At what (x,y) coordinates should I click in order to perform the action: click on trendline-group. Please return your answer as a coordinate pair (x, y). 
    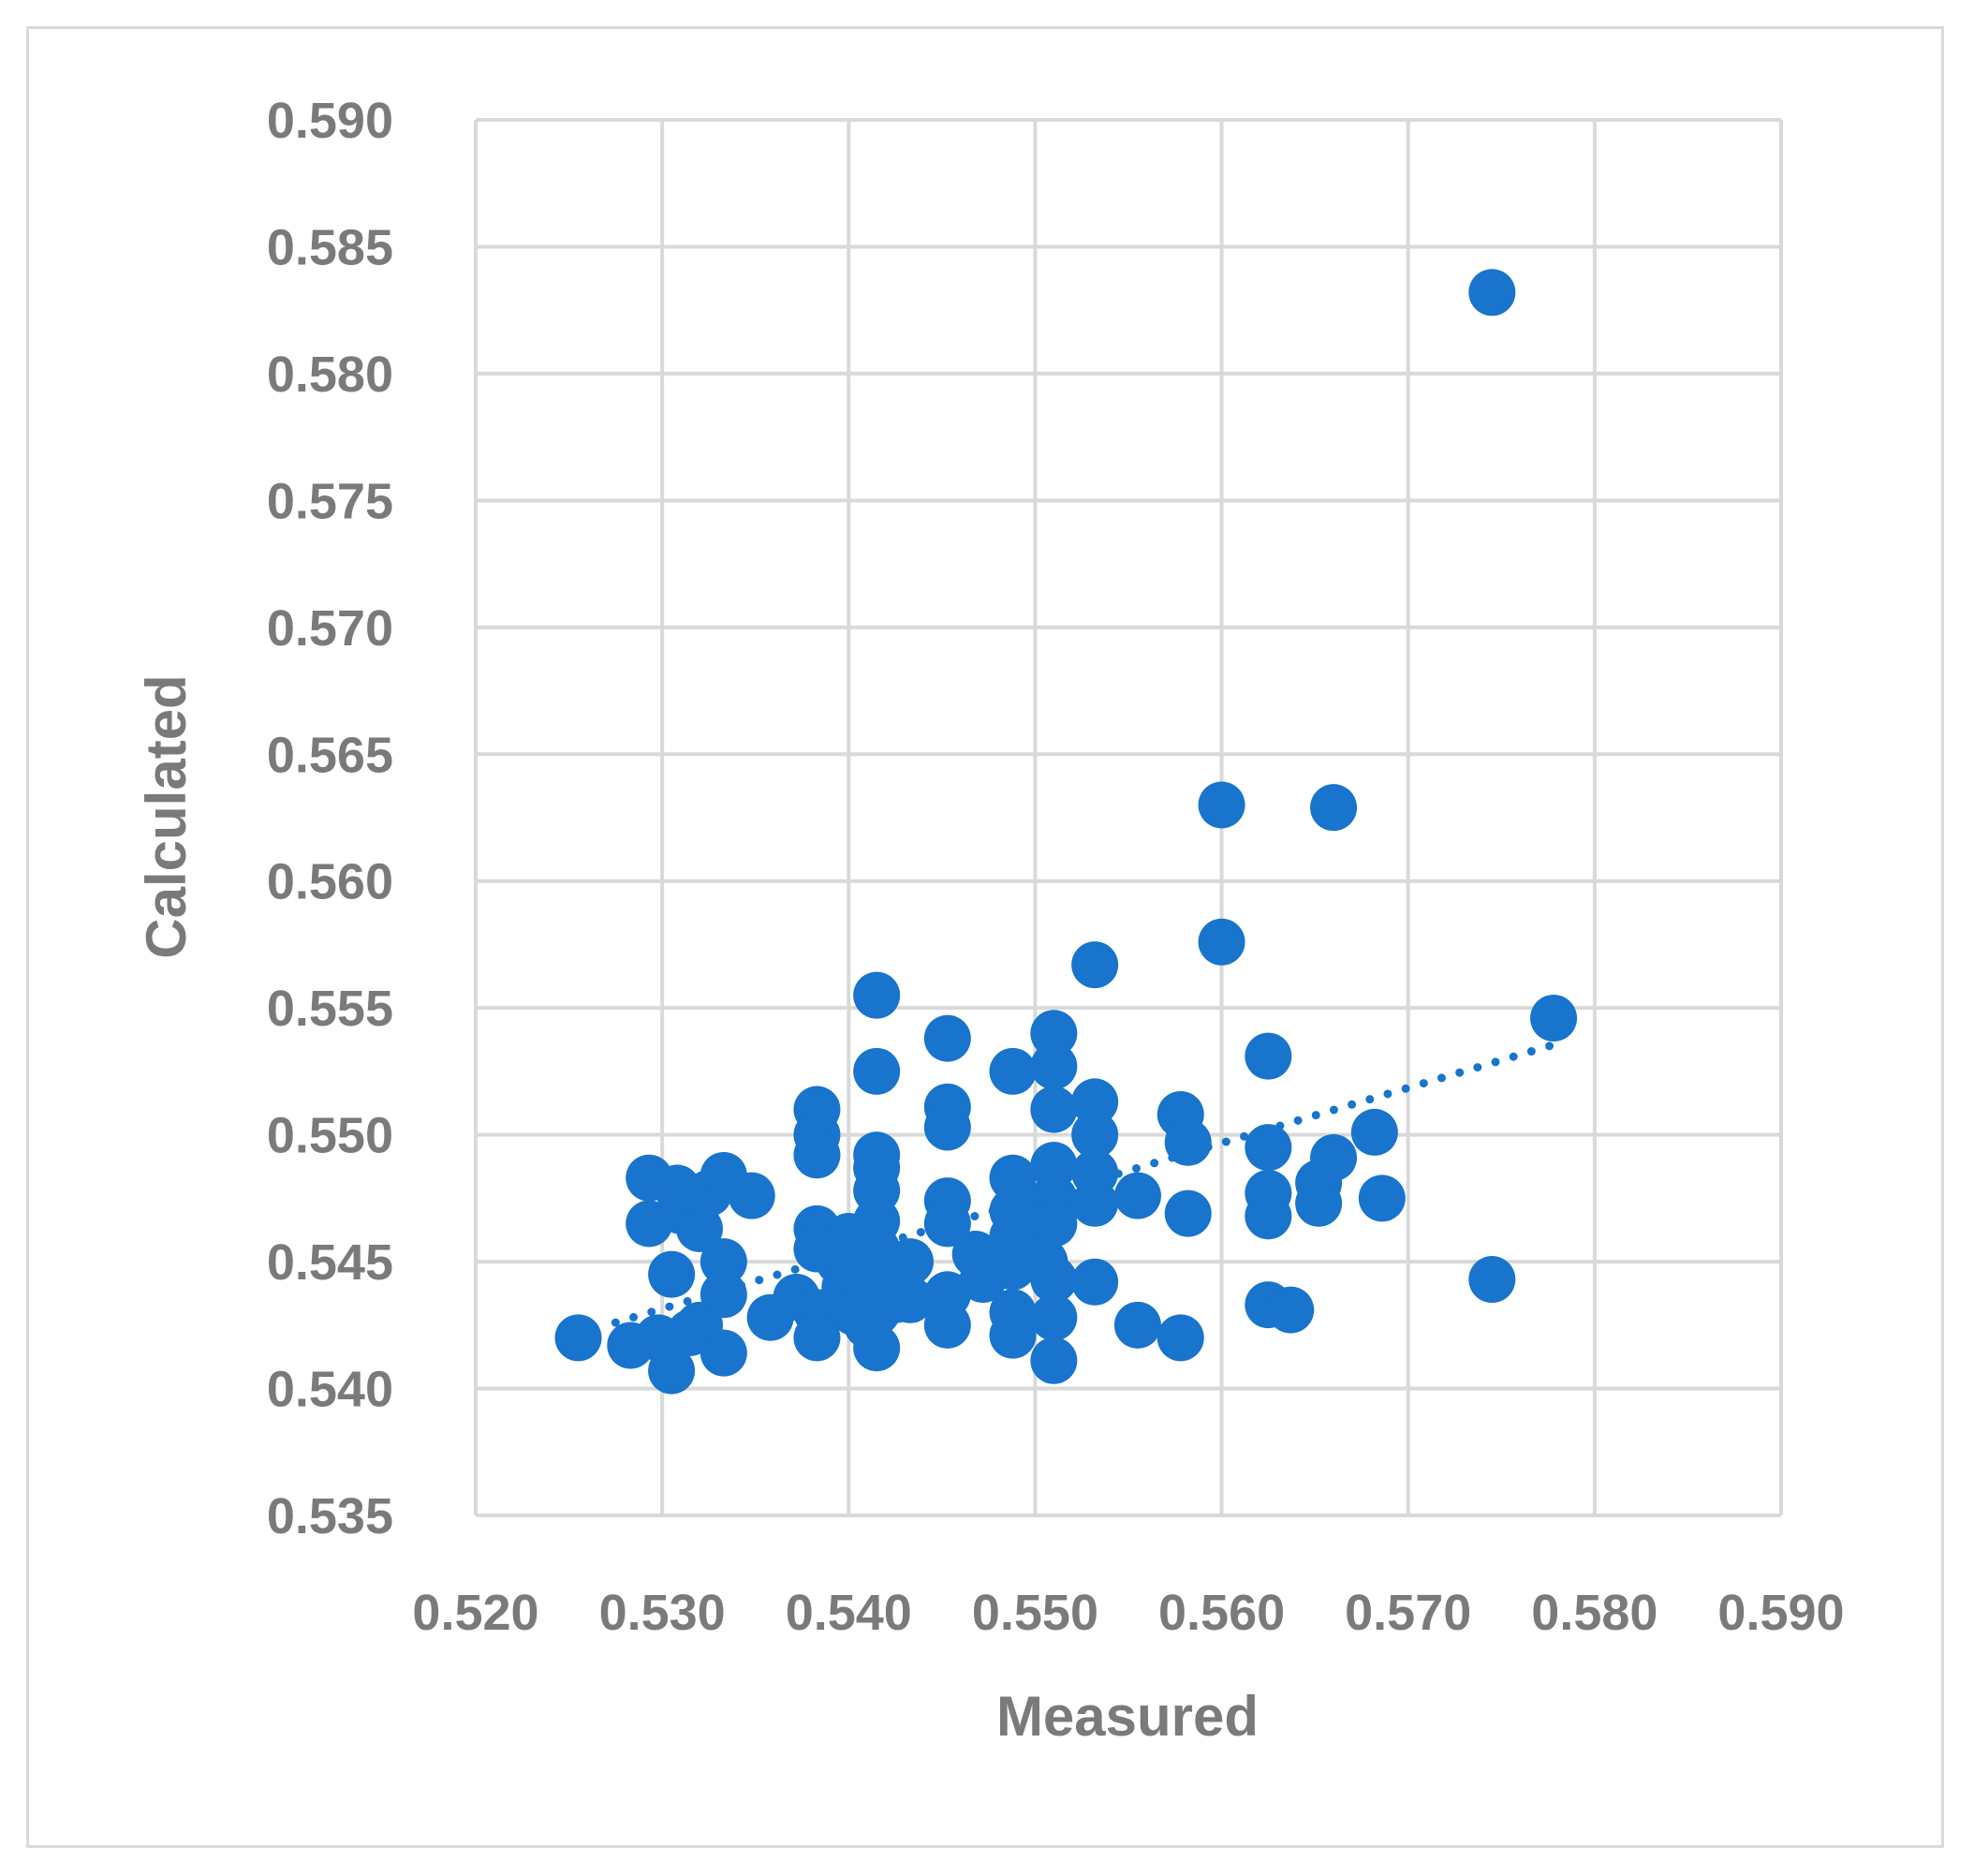
    Looking at the image, I should click on (1091, 1181).